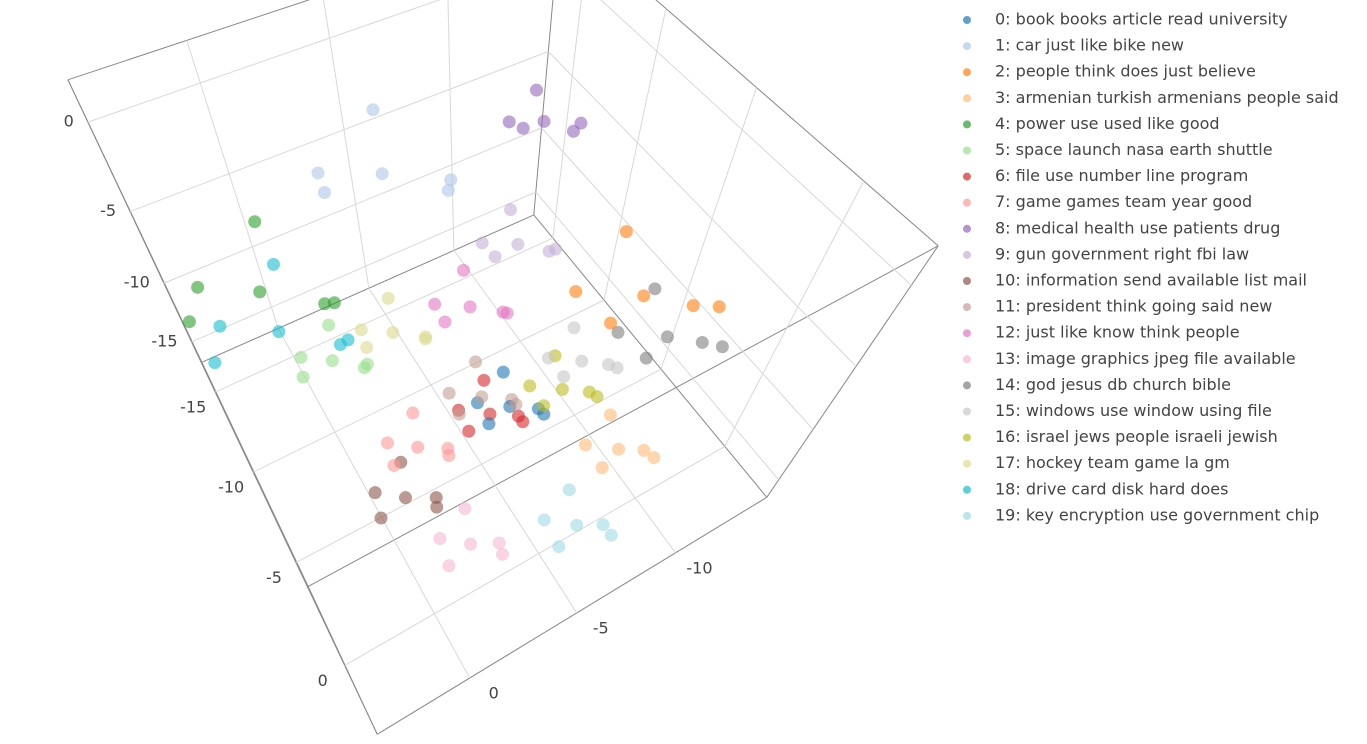  What do you see at coordinates (1117, 306) in the screenshot?
I see `legend-item: 11: president think going said new` at bounding box center [1117, 306].